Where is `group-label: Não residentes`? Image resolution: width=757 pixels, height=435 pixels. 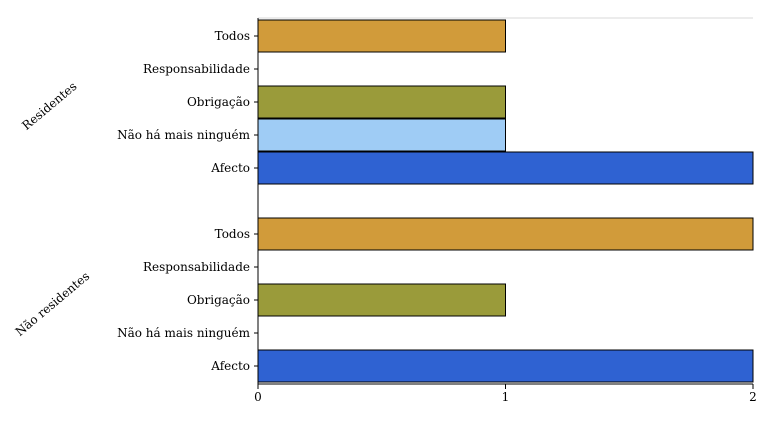 group-label: Não residentes is located at coordinates (53, 304).